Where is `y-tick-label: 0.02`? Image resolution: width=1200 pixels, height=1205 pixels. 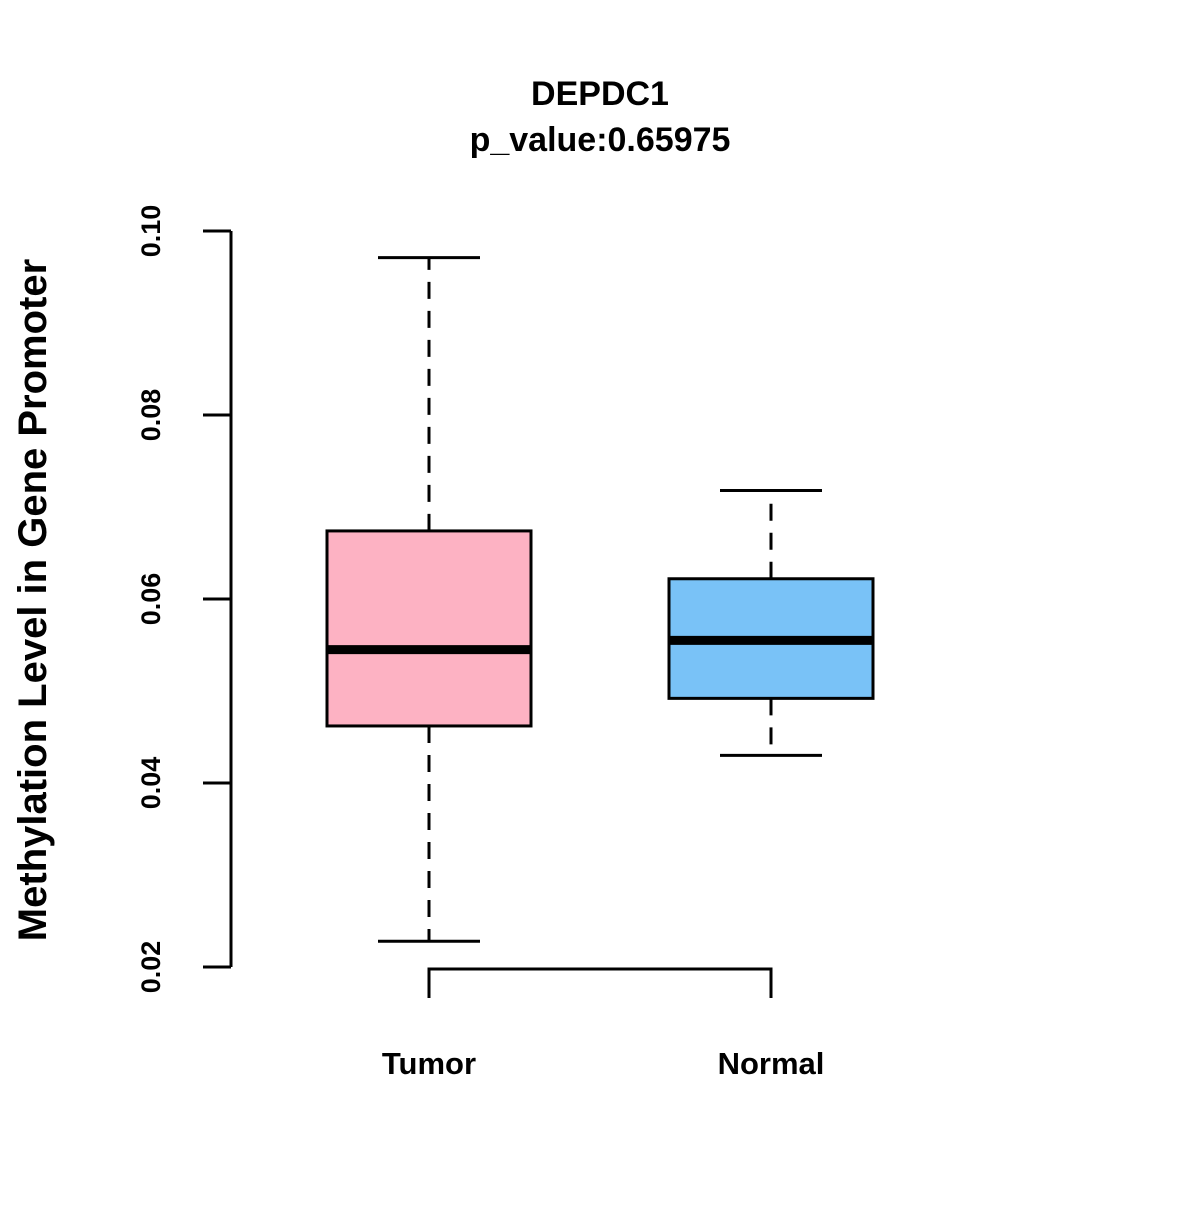 y-tick-label: 0.02 is located at coordinates (151, 967).